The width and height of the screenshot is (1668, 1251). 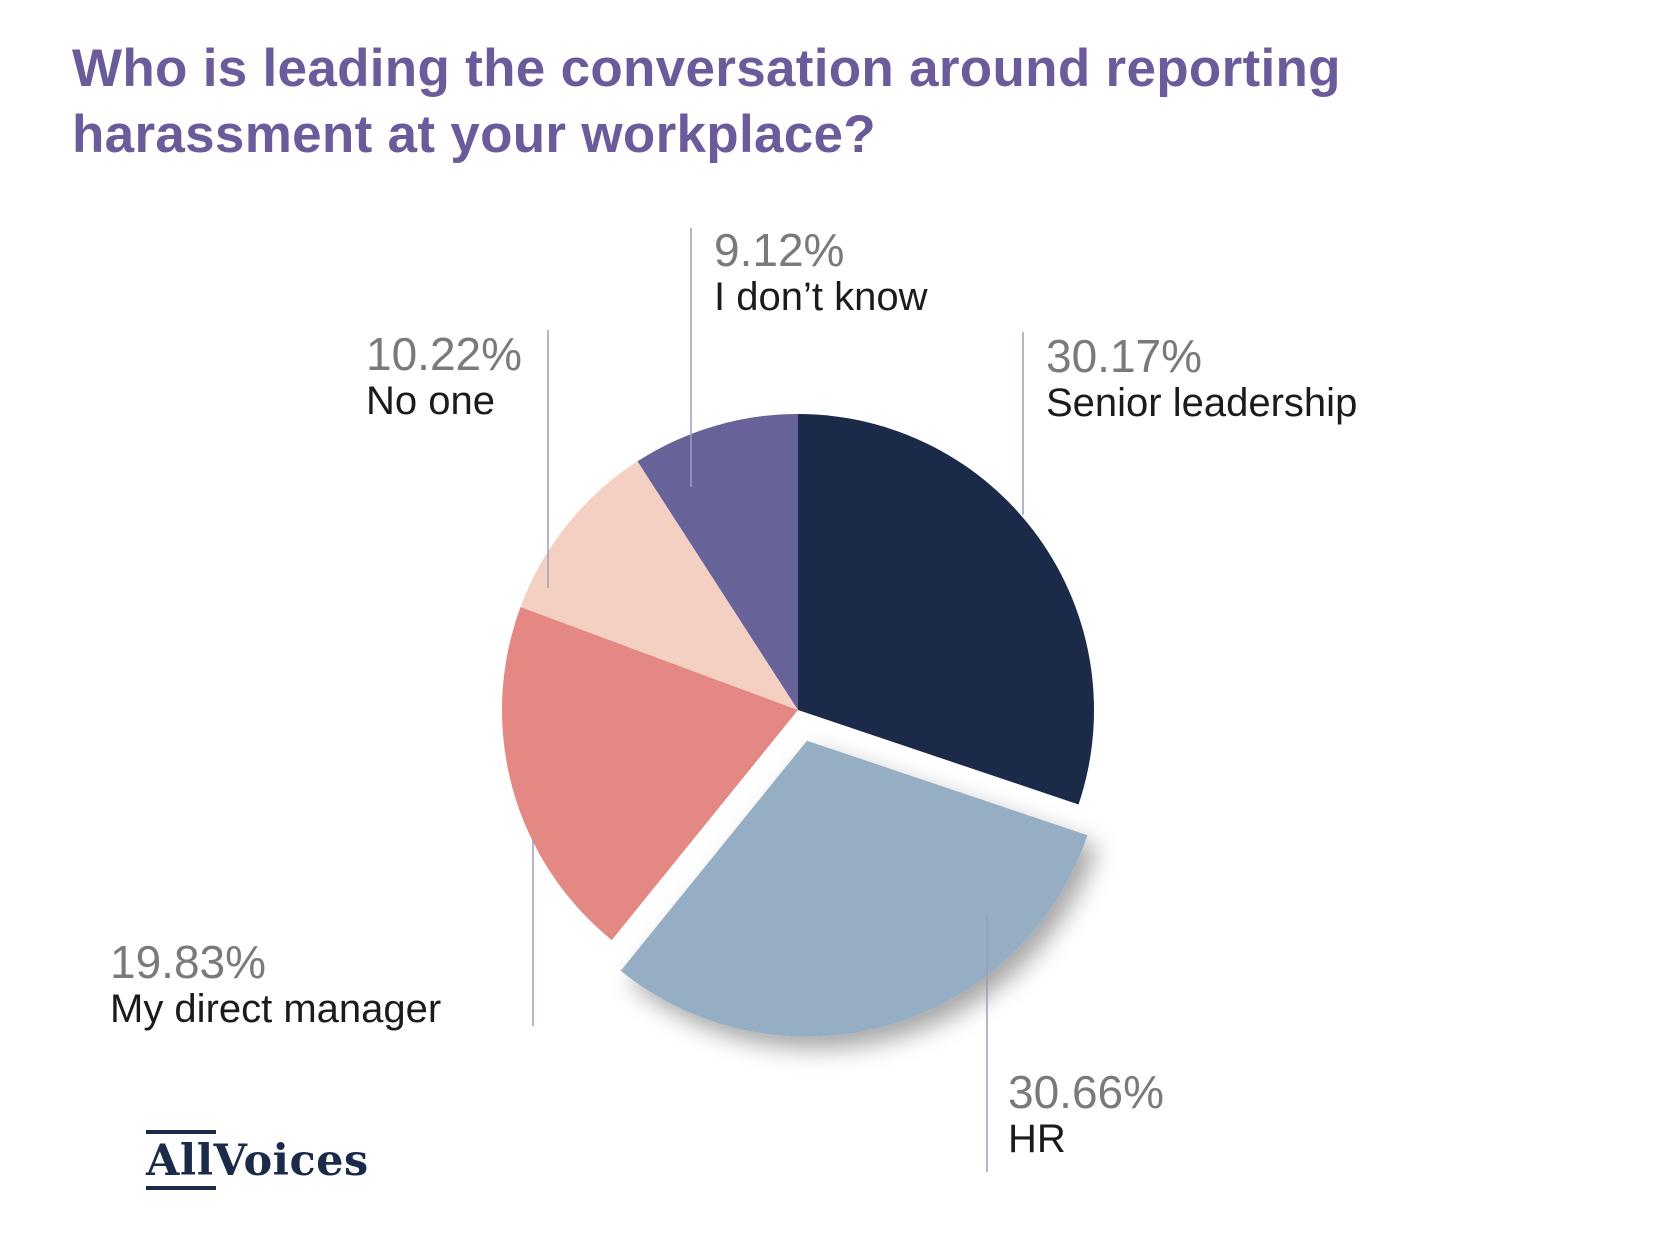 I want to click on logo-voices: Voices, so click(x=291, y=1161).